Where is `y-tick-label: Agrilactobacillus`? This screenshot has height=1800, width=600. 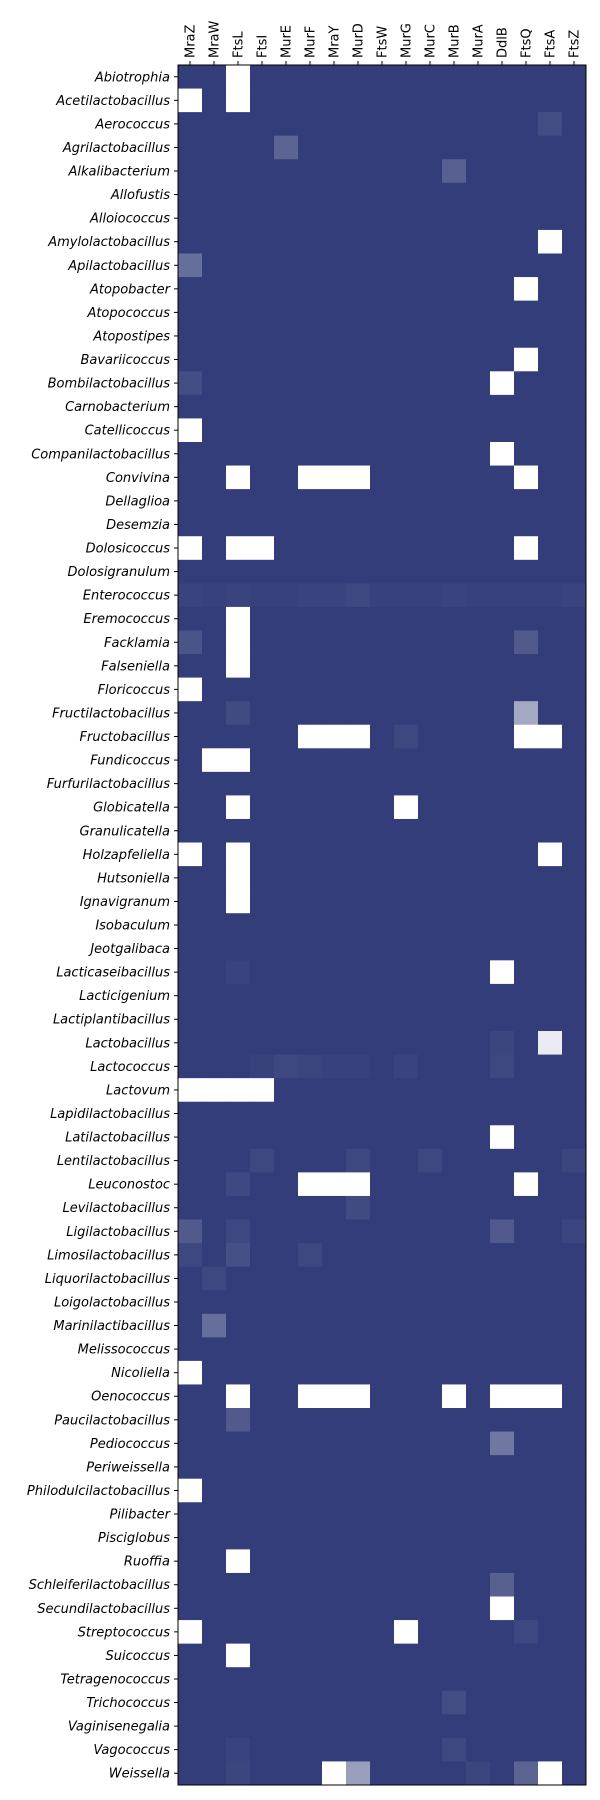 y-tick-label: Agrilactobacillus is located at coordinates (116, 148).